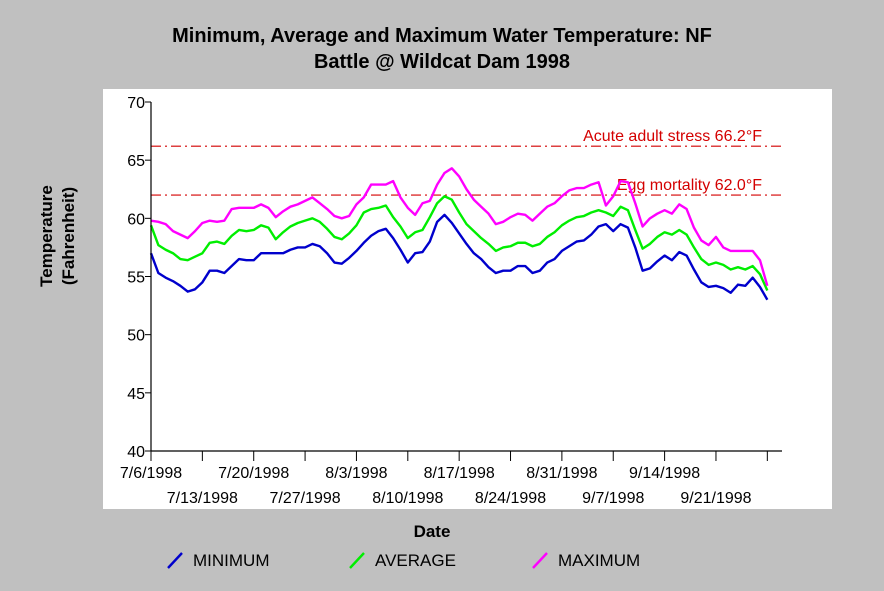 The height and width of the screenshot is (591, 884). Describe the element at coordinates (459, 257) in the screenshot. I see `series-line-minimum` at that location.